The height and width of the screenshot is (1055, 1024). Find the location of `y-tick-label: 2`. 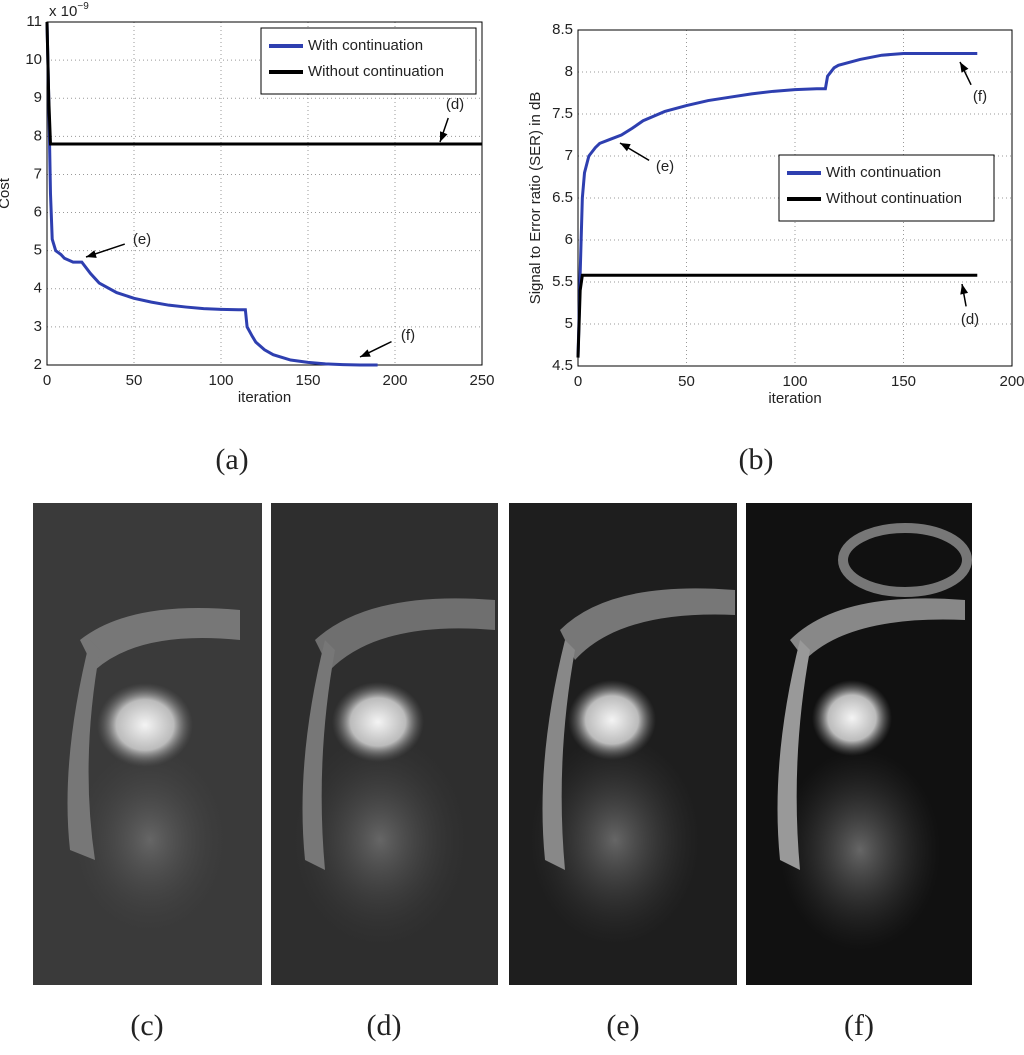

y-tick-label: 2 is located at coordinates (38, 364).